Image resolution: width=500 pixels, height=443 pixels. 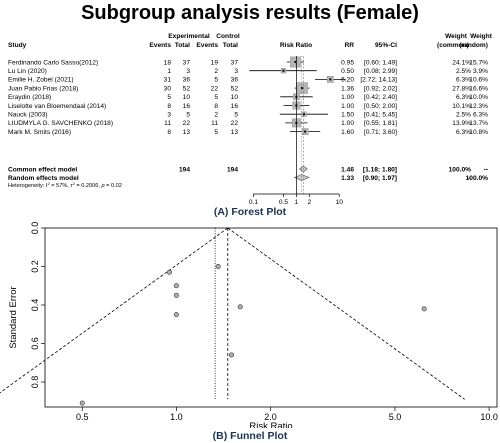 What do you see at coordinates (461, 62) in the screenshot?
I see `weight-common: 24.1%` at bounding box center [461, 62].